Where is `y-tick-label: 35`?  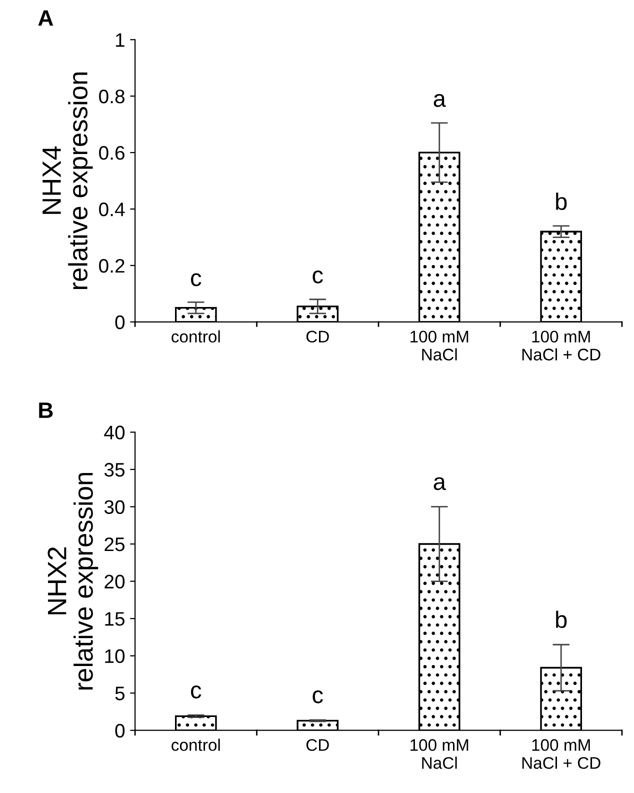
y-tick-label: 35 is located at coordinates (114, 469).